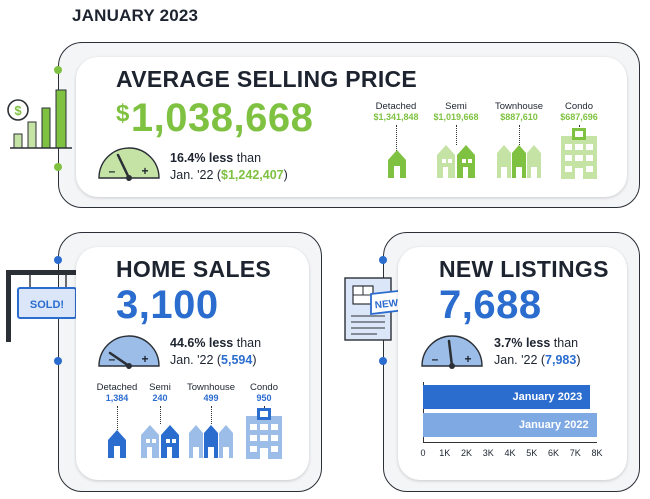 The width and height of the screenshot is (650, 499). Describe the element at coordinates (129, 164) in the screenshot. I see `price-gauge-icon: – +` at that location.